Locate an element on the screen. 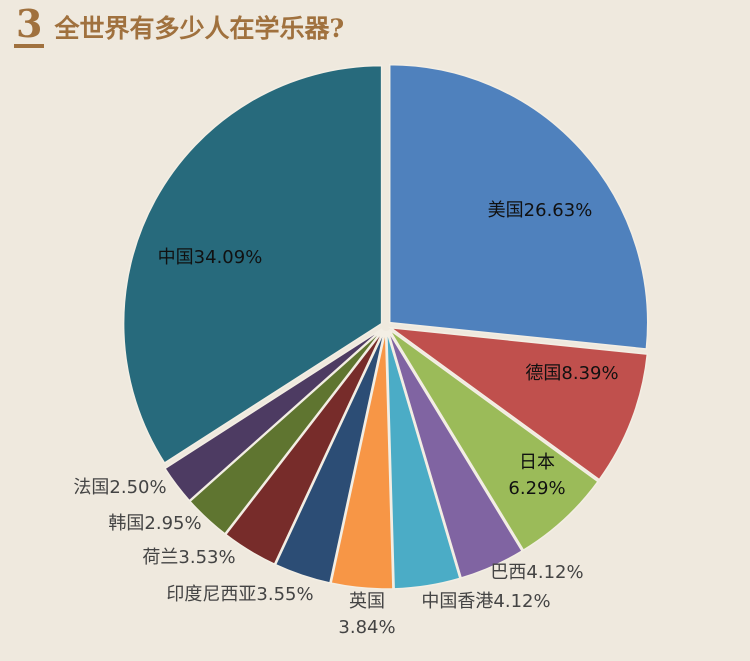 The image size is (750, 661). chart-header: 3 全世界有多少人在学乐器? is located at coordinates (179, 24).